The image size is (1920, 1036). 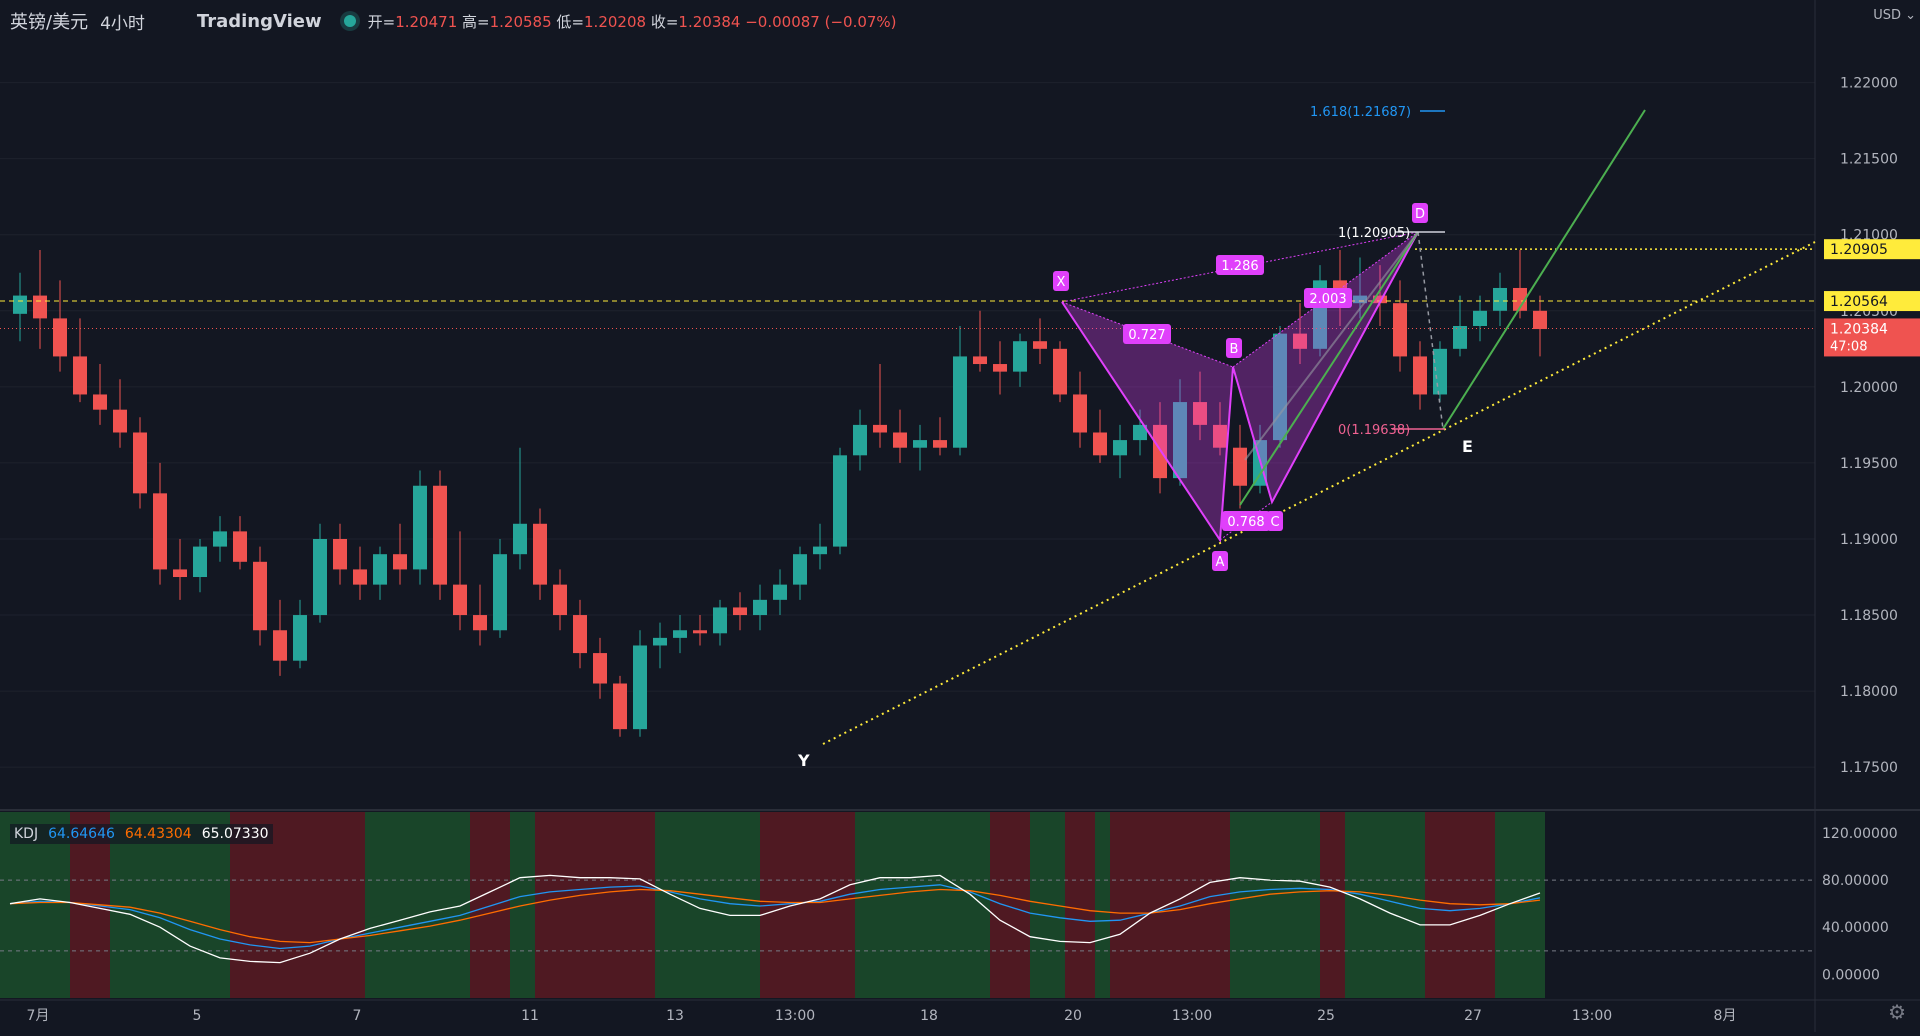 I want to click on price-tick-label: 1.21500, so click(x=1869, y=160).